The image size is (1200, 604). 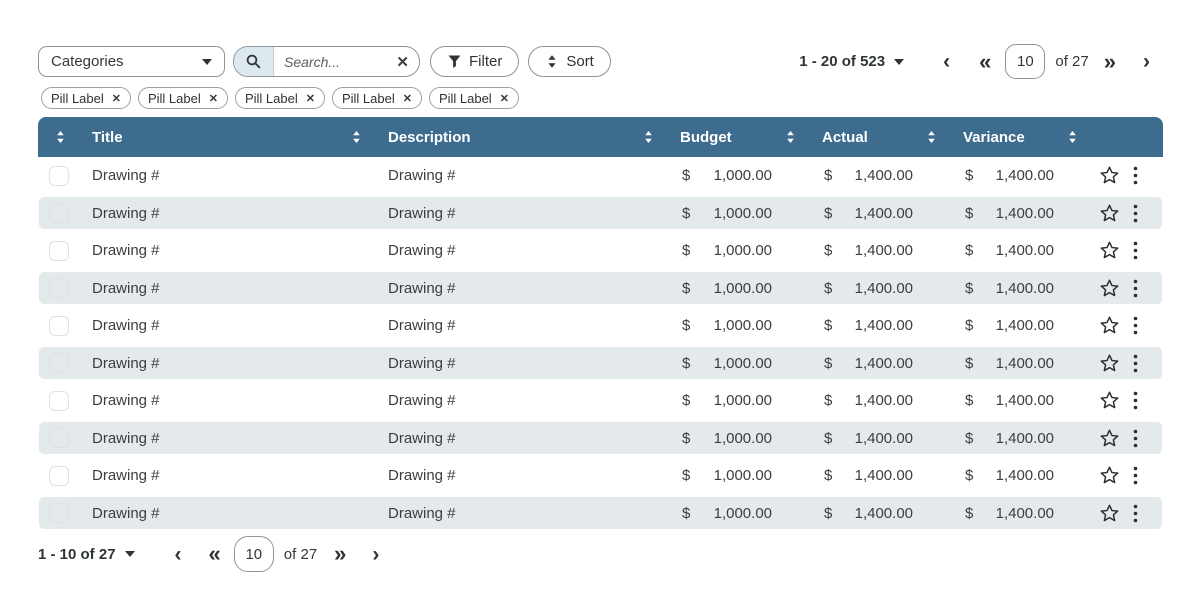 I want to click on row-description: Drawing #, so click(x=422, y=288).